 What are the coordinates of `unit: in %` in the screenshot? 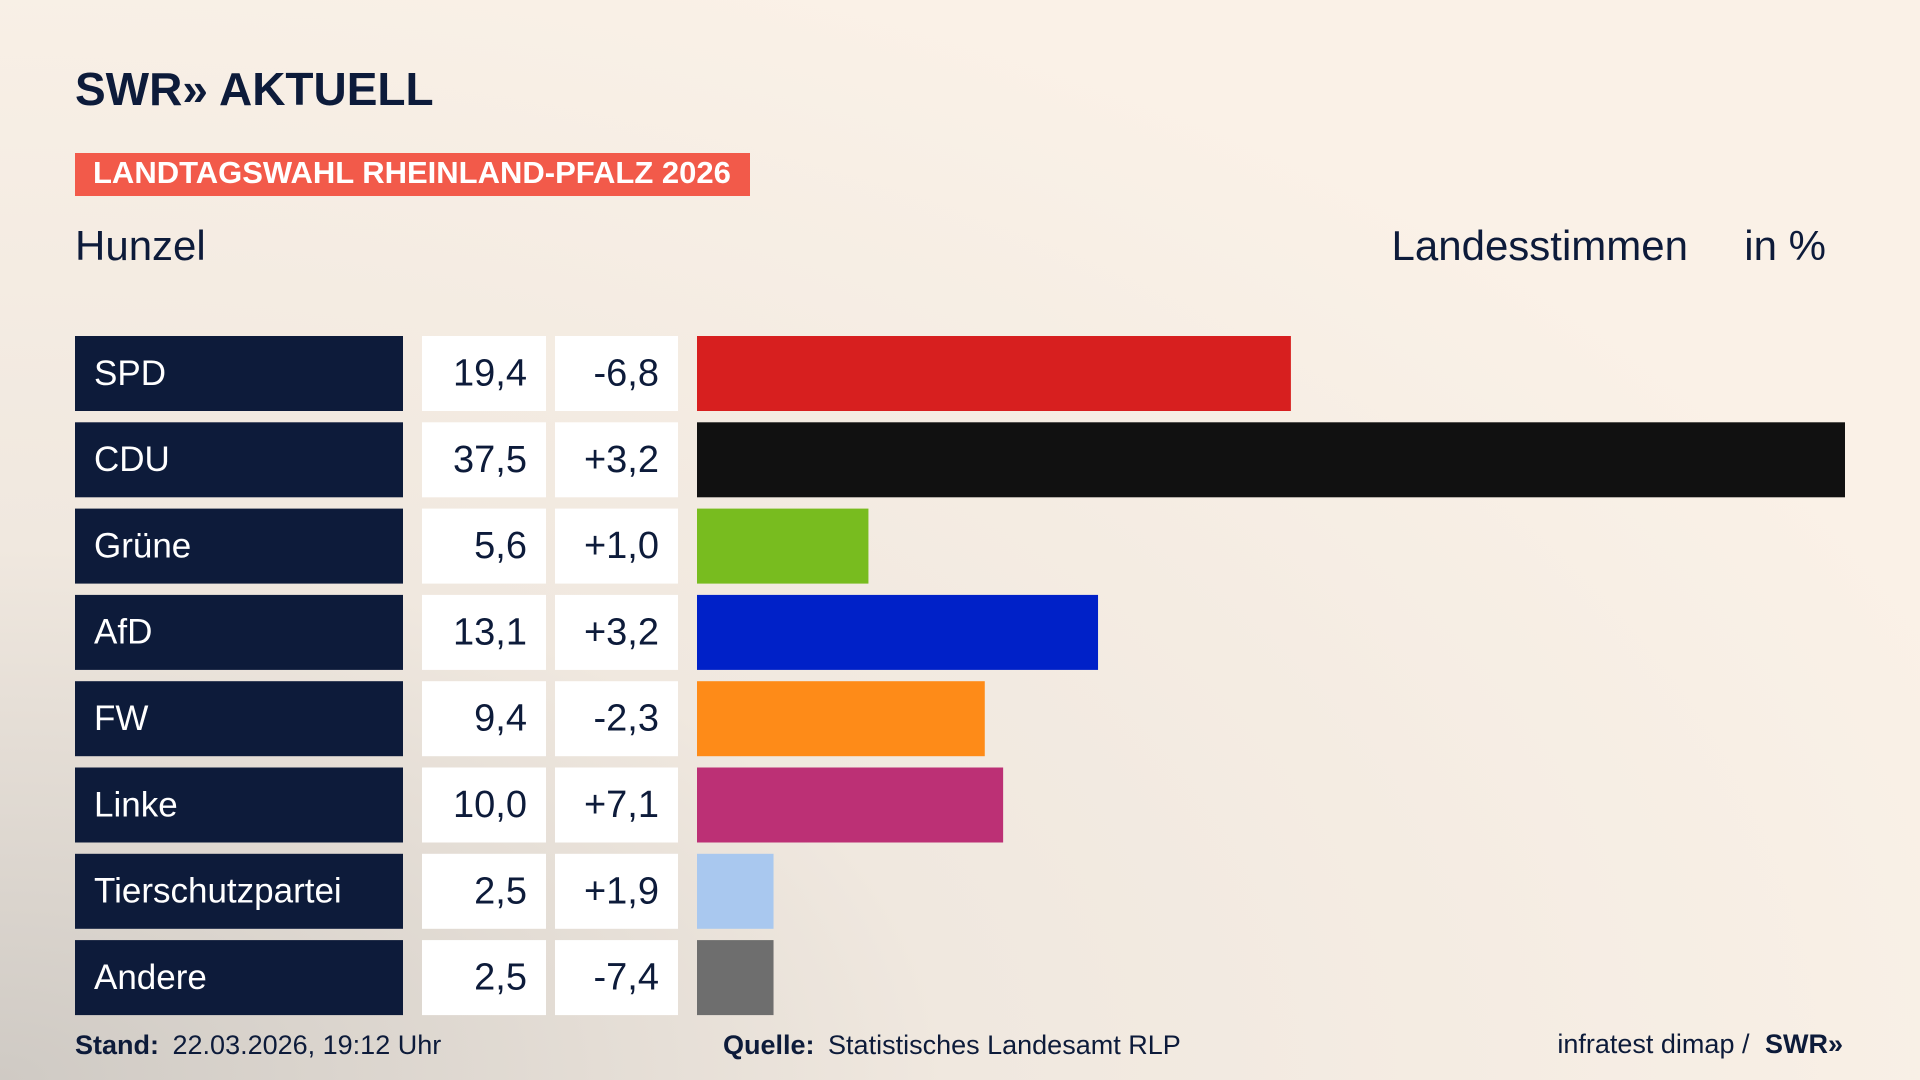 It's located at (1785, 245).